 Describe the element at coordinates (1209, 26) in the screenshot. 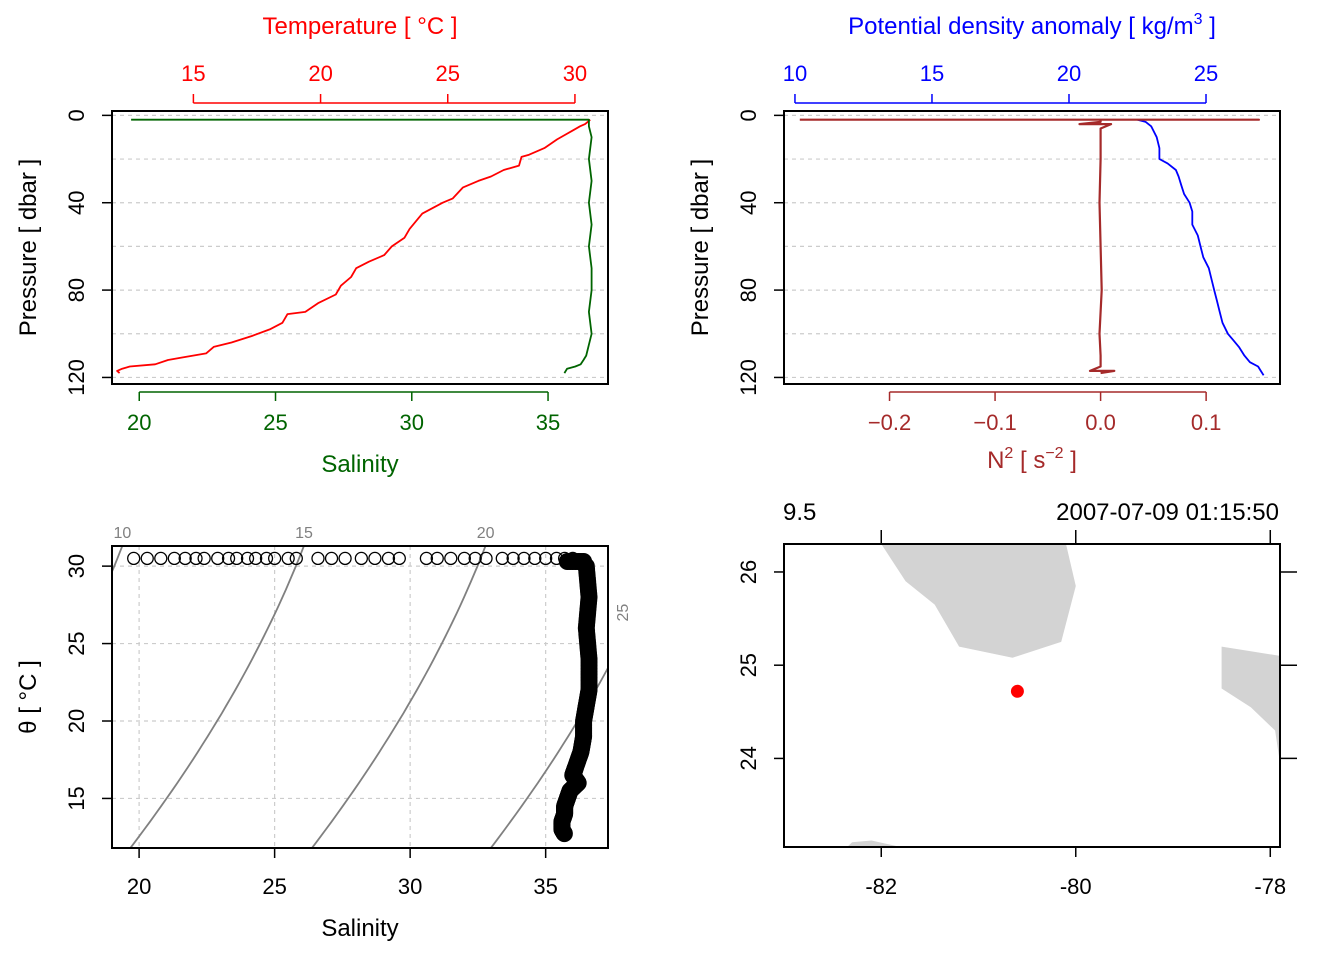

I see `top-axis-label-end: ]` at that location.